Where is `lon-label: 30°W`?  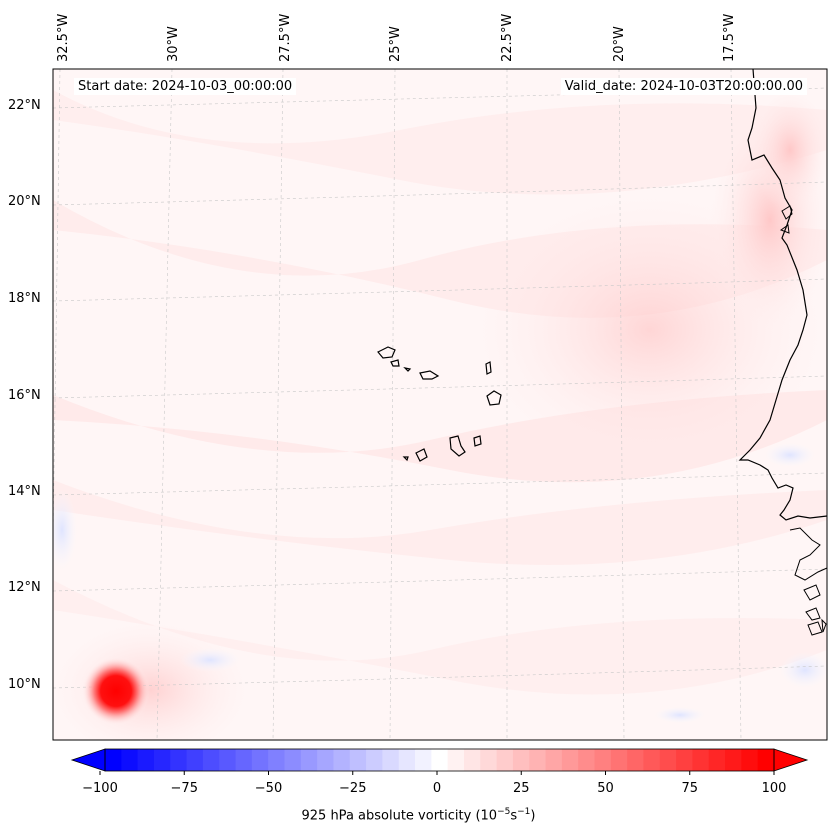
lon-label: 30°W is located at coordinates (173, 44).